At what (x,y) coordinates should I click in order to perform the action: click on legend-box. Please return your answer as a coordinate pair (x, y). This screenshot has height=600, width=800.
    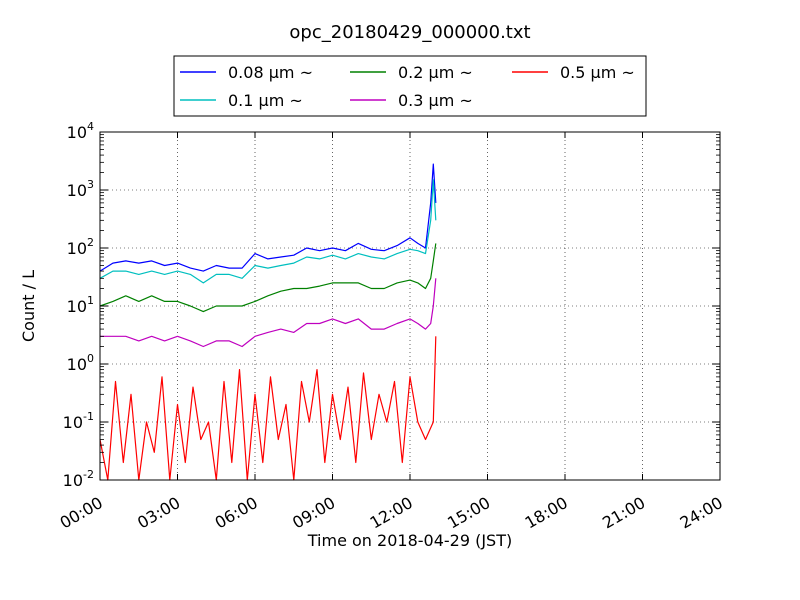
    Looking at the image, I should click on (410, 86).